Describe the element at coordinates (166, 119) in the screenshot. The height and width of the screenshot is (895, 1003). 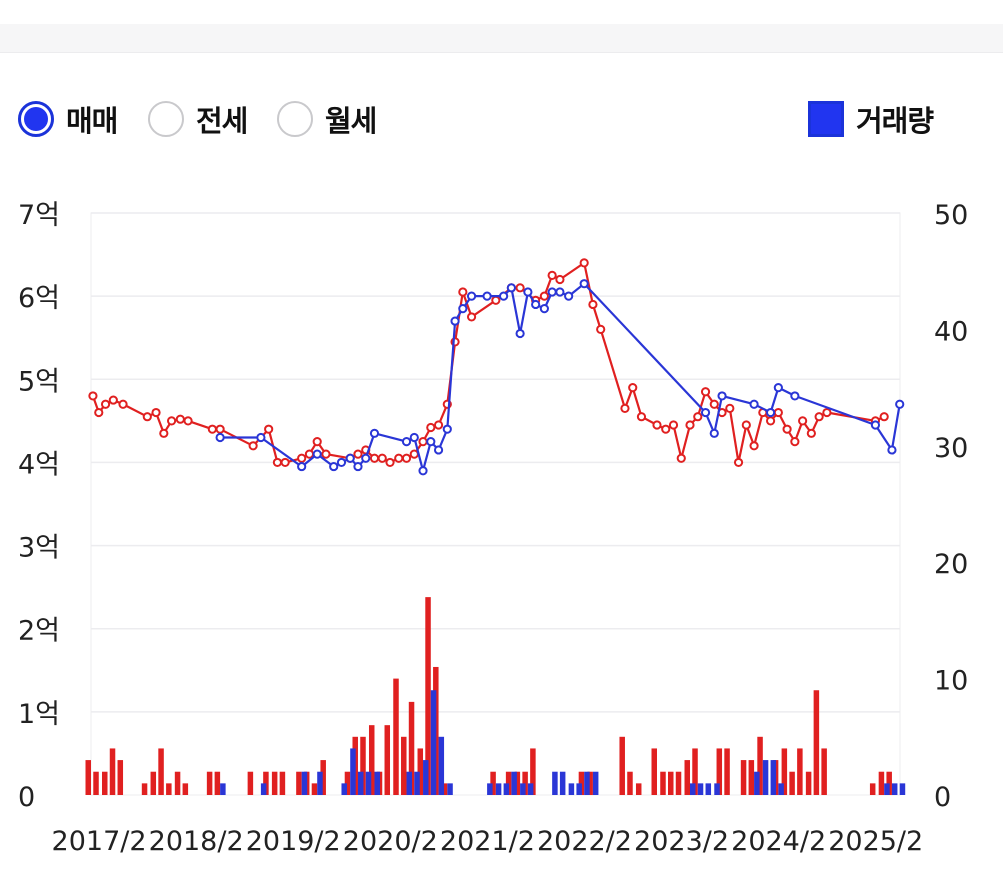
I see `radio-jeonse-circle` at that location.